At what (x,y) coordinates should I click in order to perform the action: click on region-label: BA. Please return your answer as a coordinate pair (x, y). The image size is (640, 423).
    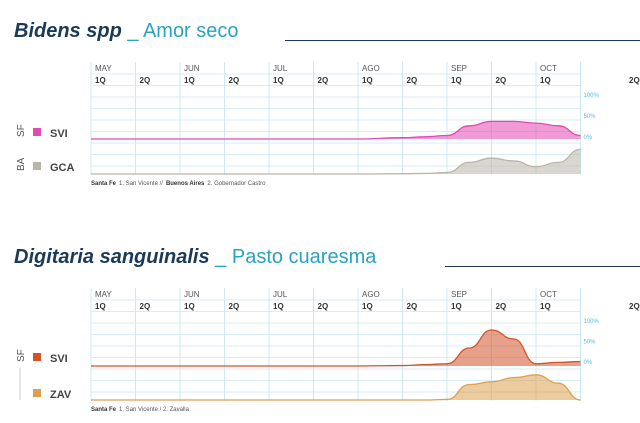
    Looking at the image, I should click on (21, 164).